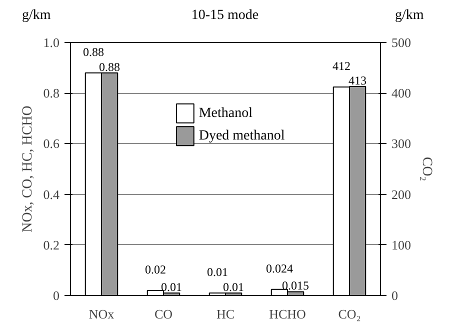 The height and width of the screenshot is (335, 450). What do you see at coordinates (401, 144) in the screenshot?
I see `y2-tick-label: 300` at bounding box center [401, 144].